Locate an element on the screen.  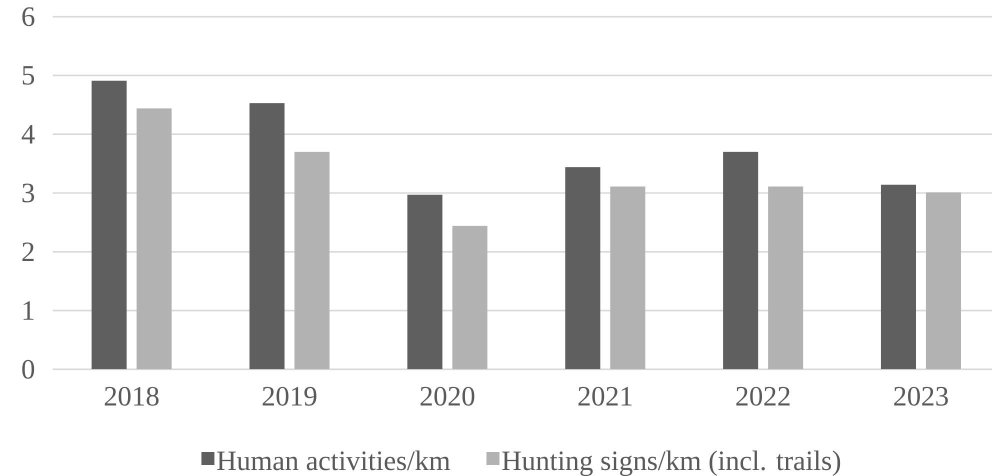
y-tick-label: 0 is located at coordinates (28, 369).